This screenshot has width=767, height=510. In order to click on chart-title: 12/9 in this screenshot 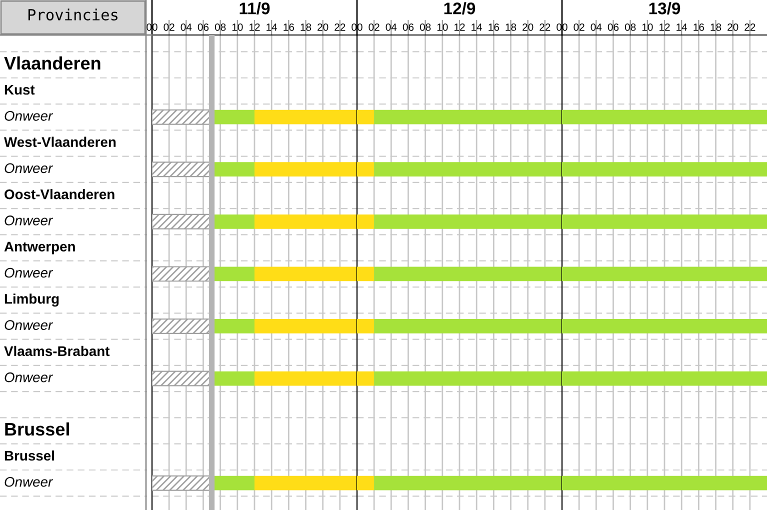, I will do `click(460, 8)`.